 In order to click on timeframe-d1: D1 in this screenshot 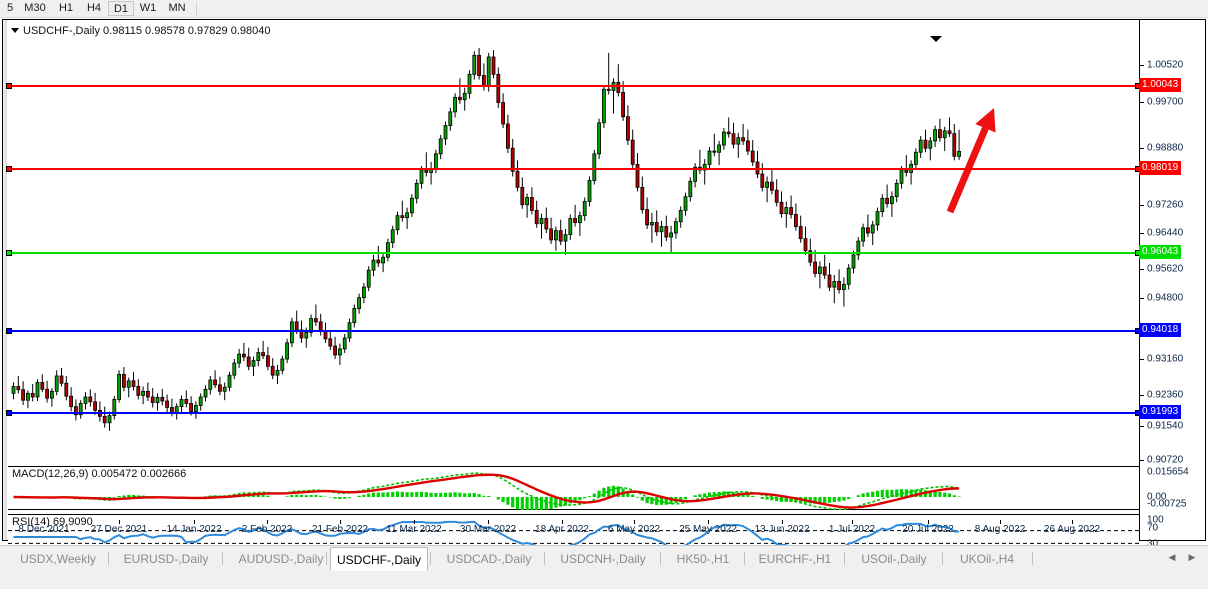, I will do `click(121, 8)`.